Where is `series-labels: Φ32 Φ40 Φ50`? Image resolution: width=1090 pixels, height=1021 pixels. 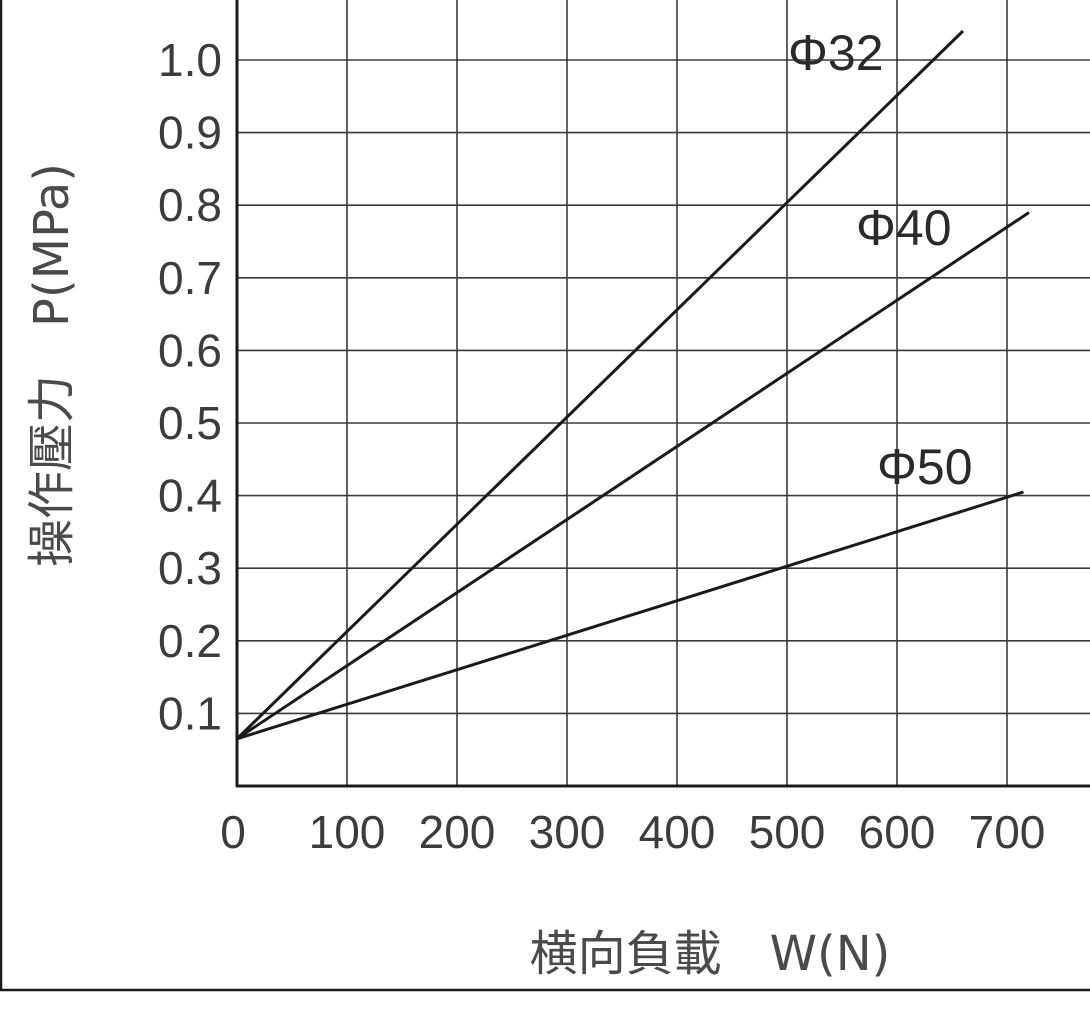 series-labels: Φ32 Φ40 Φ50 is located at coordinates (880, 260).